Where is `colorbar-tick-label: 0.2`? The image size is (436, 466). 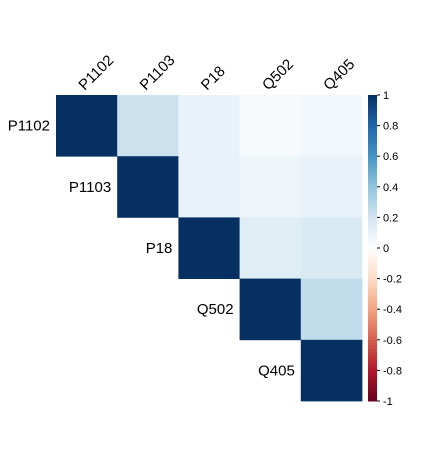 colorbar-tick-label: 0.2 is located at coordinates (390, 218).